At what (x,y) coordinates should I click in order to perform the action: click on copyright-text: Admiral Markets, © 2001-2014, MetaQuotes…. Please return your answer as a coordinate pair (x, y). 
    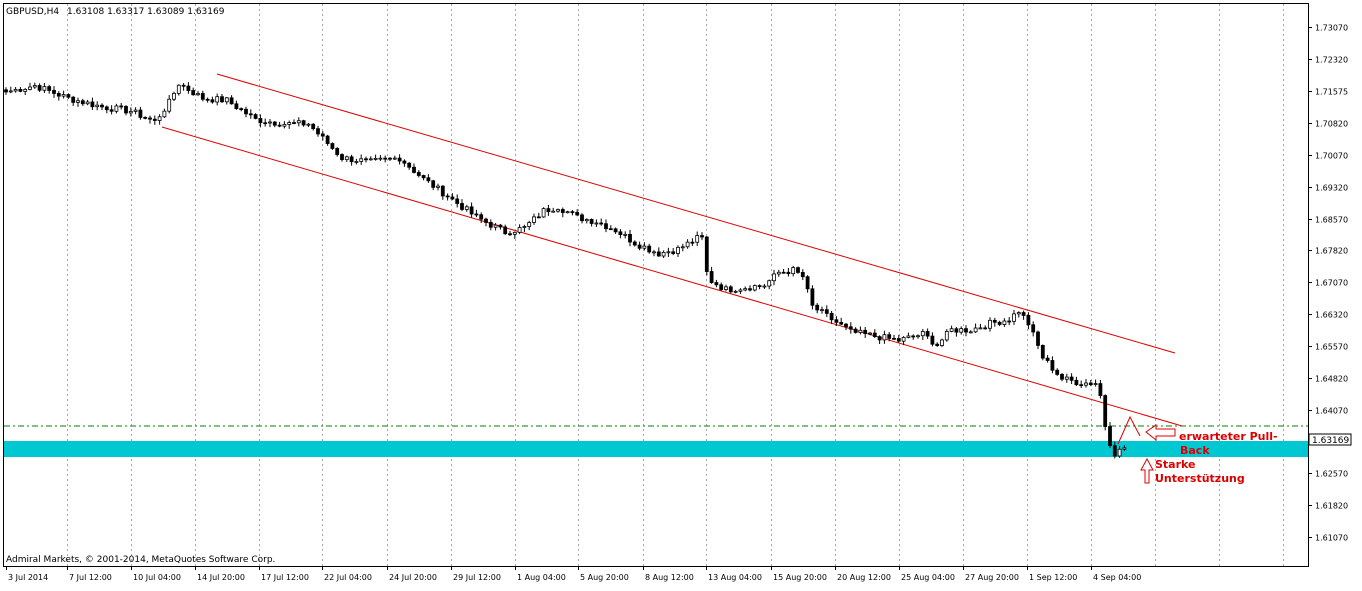
    Looking at the image, I should click on (140, 560).